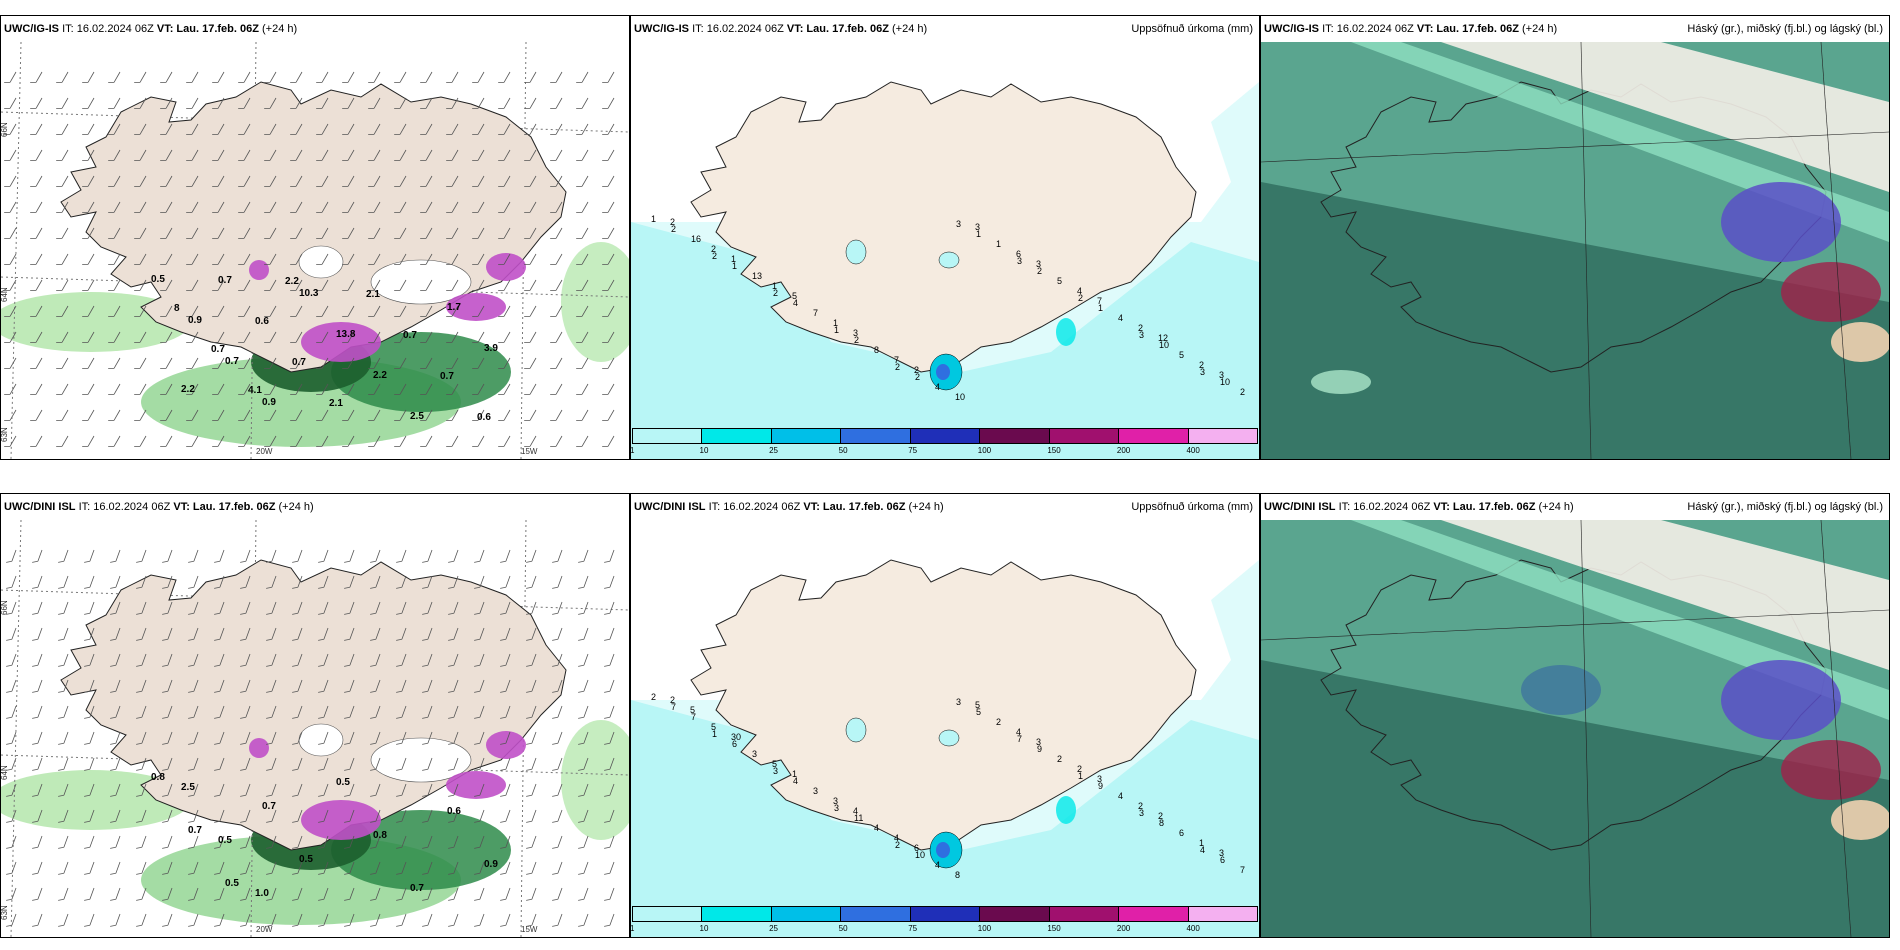  What do you see at coordinates (1018, 254) in the screenshot?
I see `precip-value-label: 6` at bounding box center [1018, 254].